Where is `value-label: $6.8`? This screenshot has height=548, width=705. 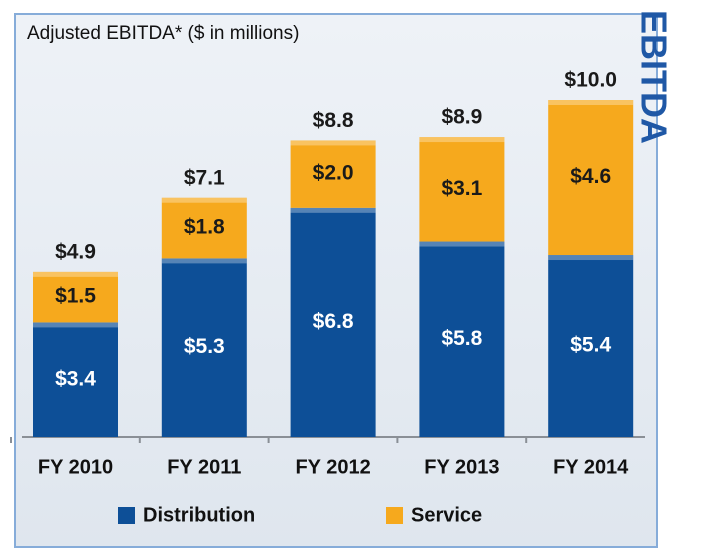
value-label: $6.8 is located at coordinates (333, 321).